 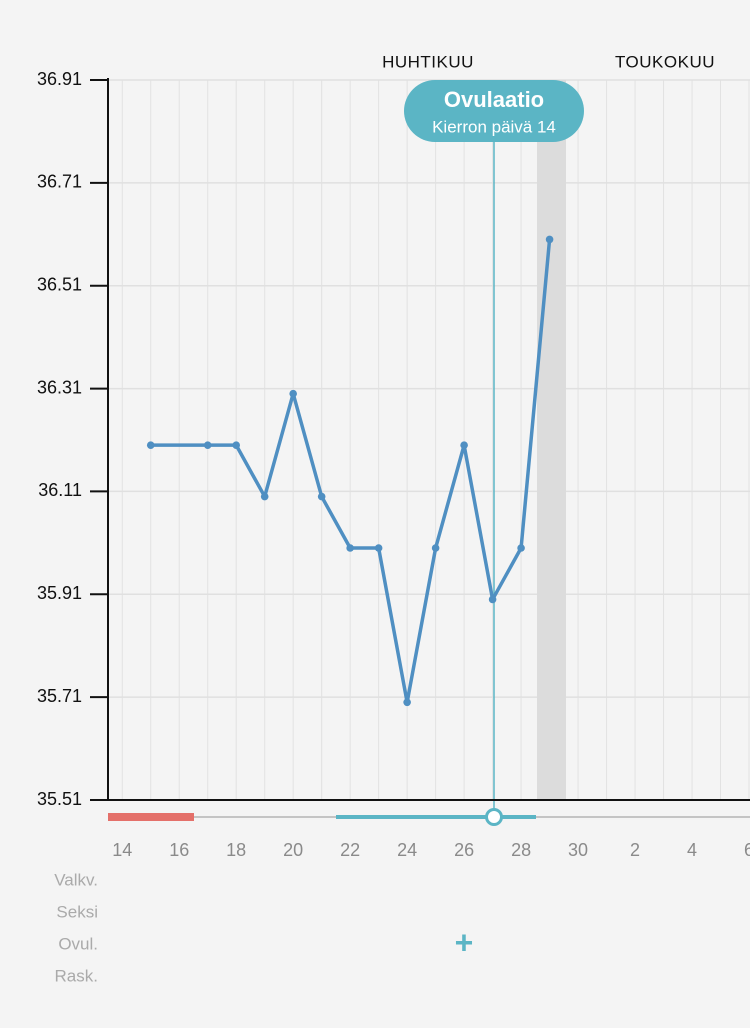 I want to click on ovulation-marker, so click(x=494, y=817).